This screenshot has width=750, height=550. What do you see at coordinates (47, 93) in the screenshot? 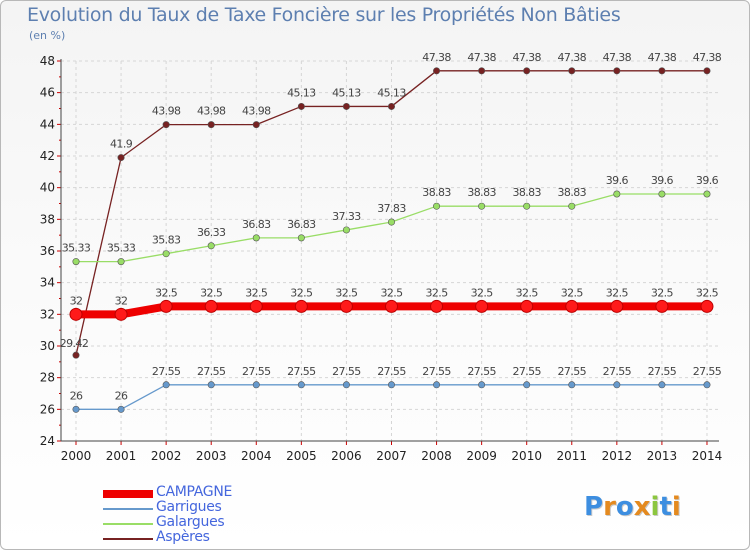
I see `y-tick-label: 46` at bounding box center [47, 93].